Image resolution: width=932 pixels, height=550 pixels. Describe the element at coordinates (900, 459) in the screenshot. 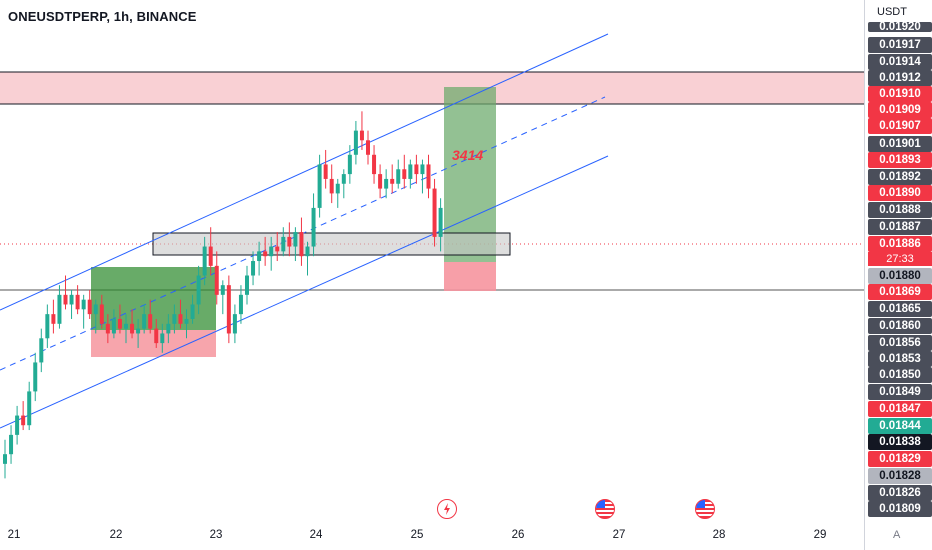

I see `price-label: 0.01829` at that location.